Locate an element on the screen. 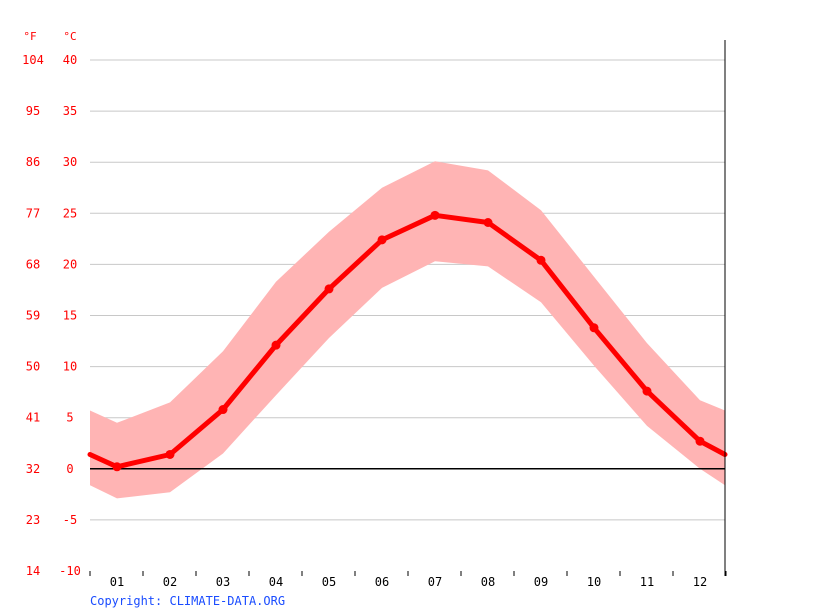 Image resolution: width=815 pixels, height=611 pixels. celsius-tick-label: -10 is located at coordinates (70, 571).